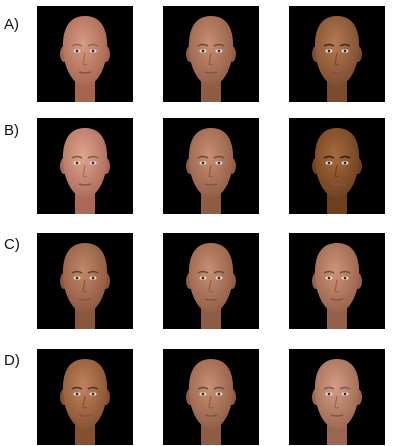 Image resolution: width=400 pixels, height=446 pixels. I want to click on row-label: A), so click(11, 24).